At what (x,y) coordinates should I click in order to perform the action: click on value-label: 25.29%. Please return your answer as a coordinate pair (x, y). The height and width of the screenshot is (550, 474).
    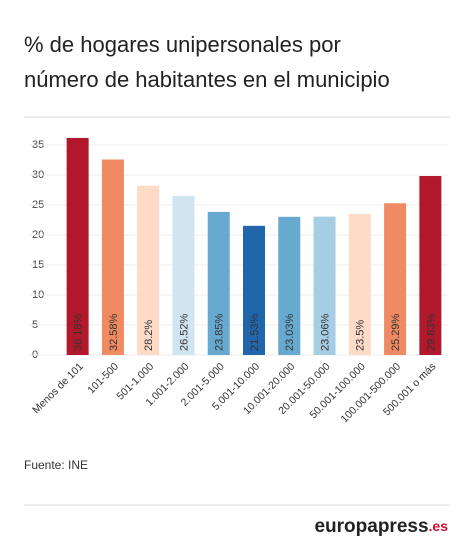
    Looking at the image, I should click on (396, 332).